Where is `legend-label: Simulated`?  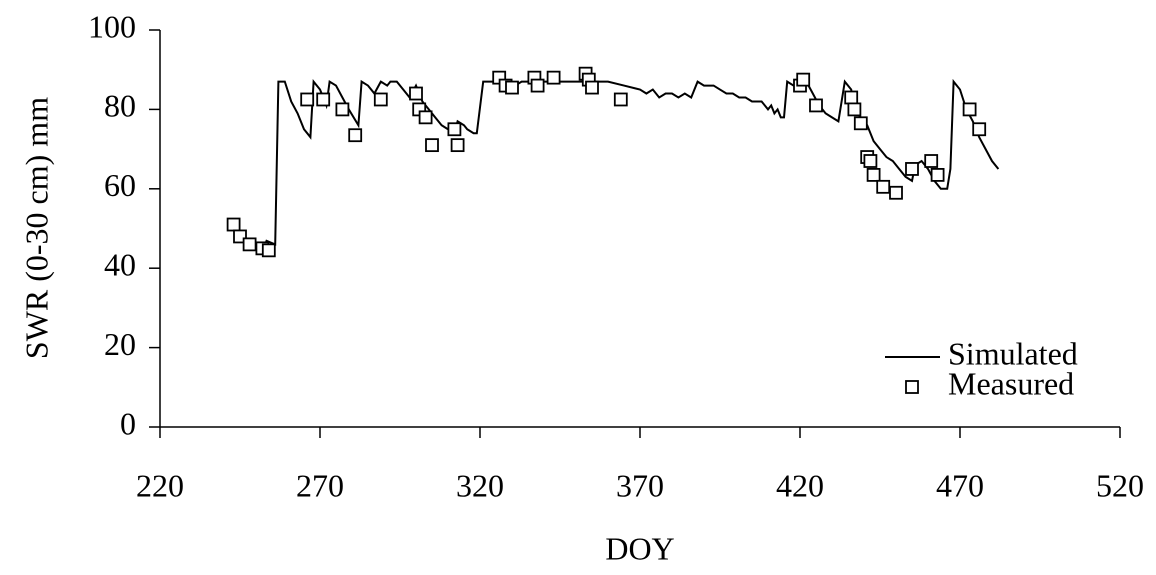 legend-label: Simulated is located at coordinates (1013, 353).